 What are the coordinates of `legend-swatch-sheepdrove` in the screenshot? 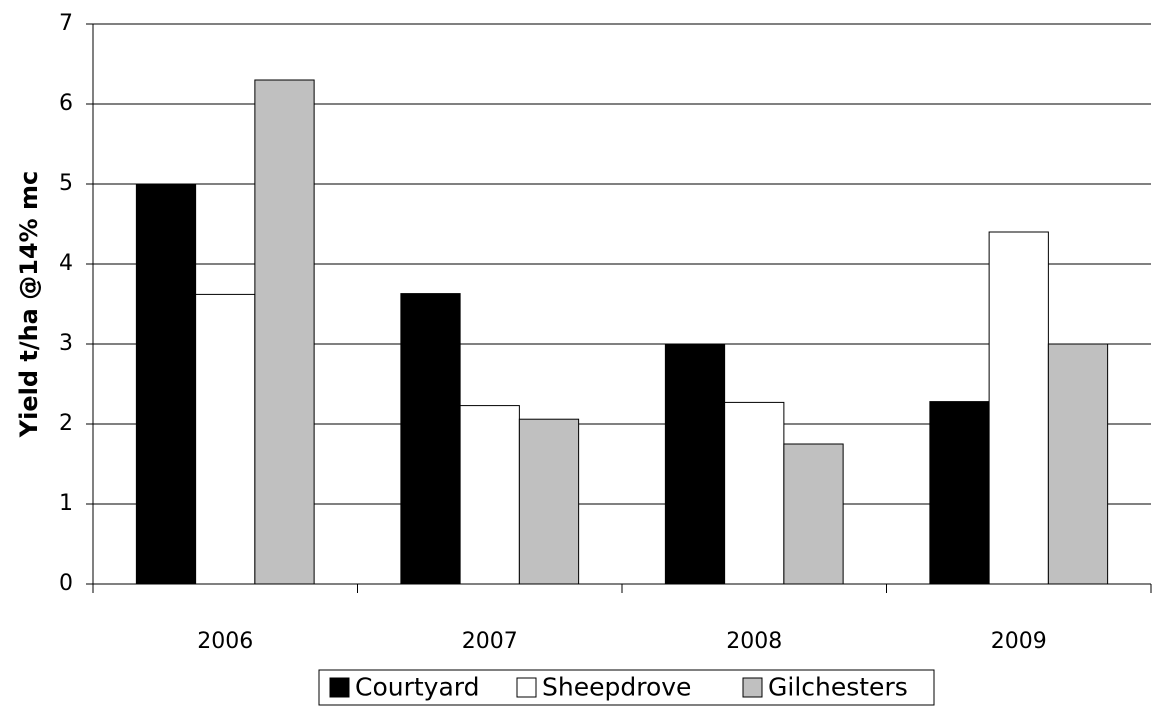 It's located at (526, 687).